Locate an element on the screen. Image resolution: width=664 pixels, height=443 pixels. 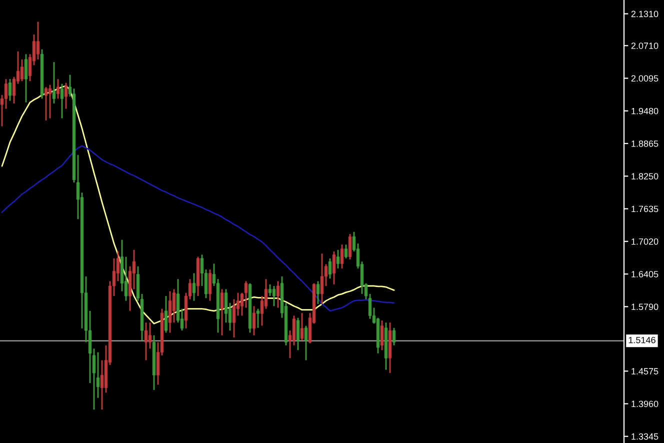
y-tick-label: 2.0710 is located at coordinates (644, 45).